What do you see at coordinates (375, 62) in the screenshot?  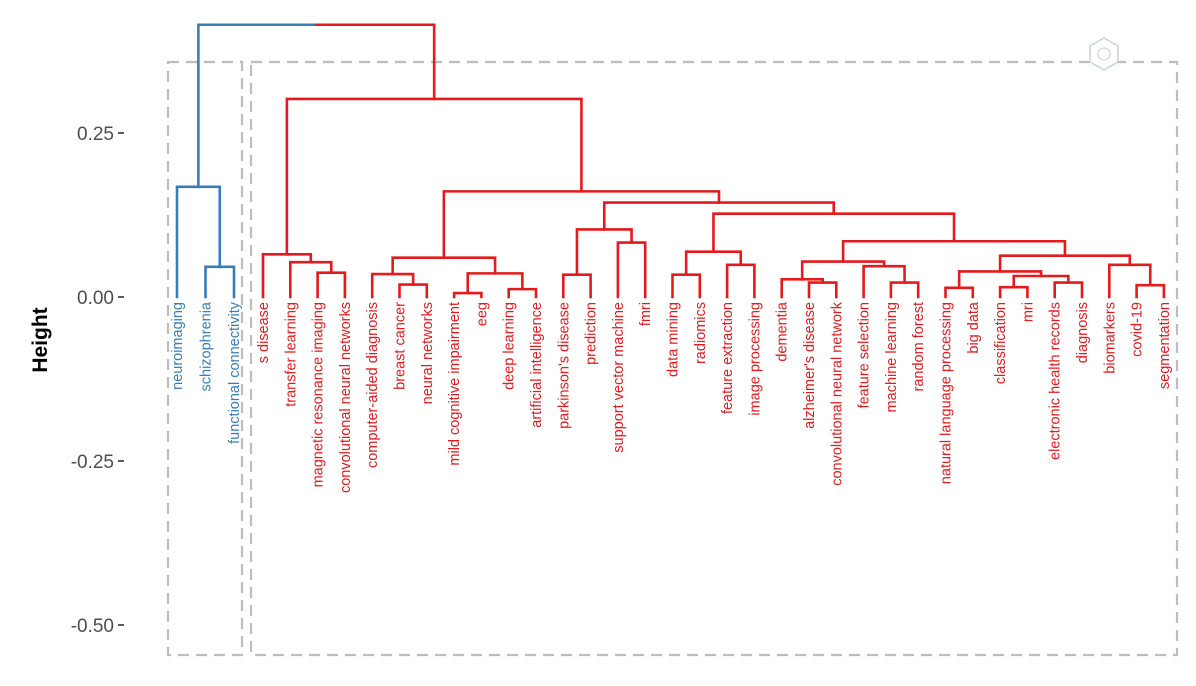 I see `m-root-right` at bounding box center [375, 62].